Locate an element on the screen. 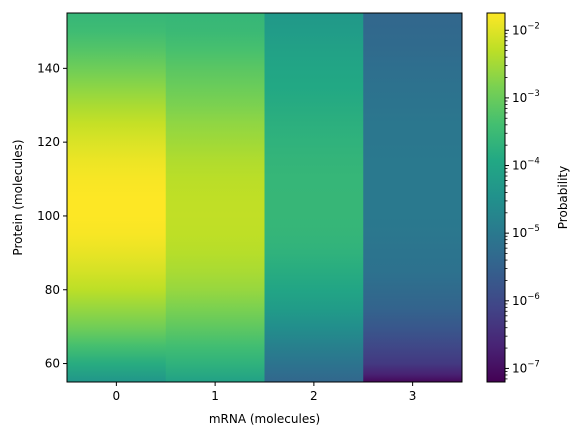  x-tick-label: 3 is located at coordinates (413, 396).